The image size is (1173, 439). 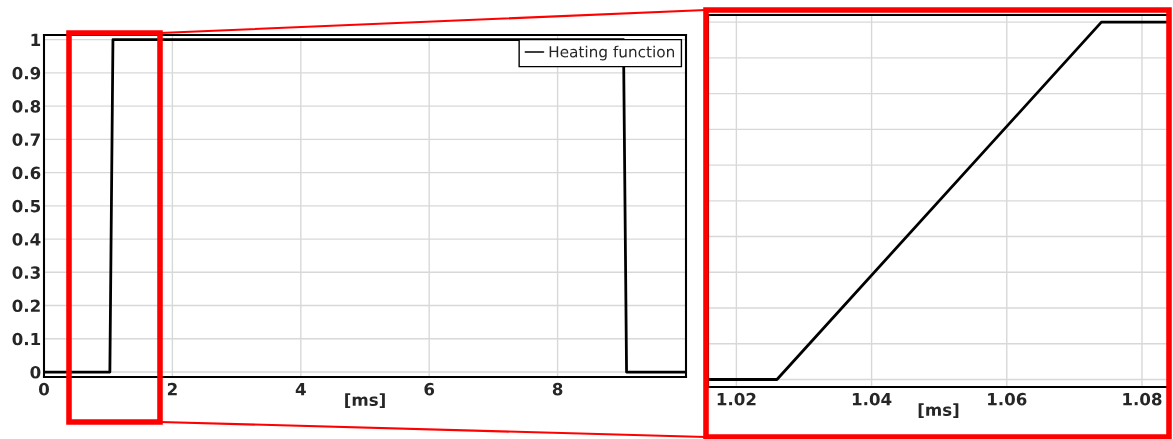 What do you see at coordinates (26, 306) in the screenshot?
I see `y-tick-label: 0.2` at bounding box center [26, 306].